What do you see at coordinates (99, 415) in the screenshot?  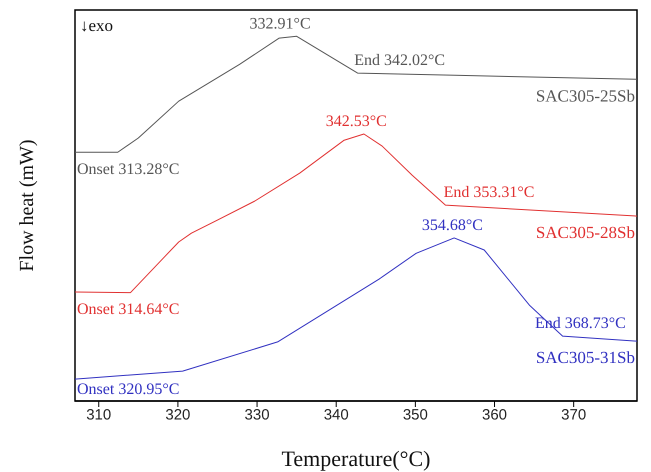 I see `x-tick-label: 310` at bounding box center [99, 415].